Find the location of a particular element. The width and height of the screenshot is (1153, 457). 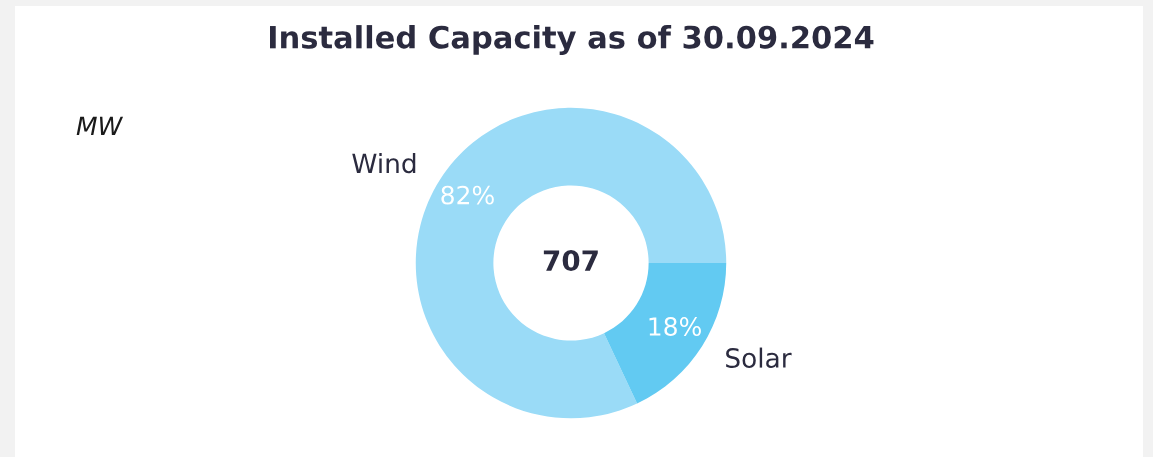

donut-slice is located at coordinates (665, 333).